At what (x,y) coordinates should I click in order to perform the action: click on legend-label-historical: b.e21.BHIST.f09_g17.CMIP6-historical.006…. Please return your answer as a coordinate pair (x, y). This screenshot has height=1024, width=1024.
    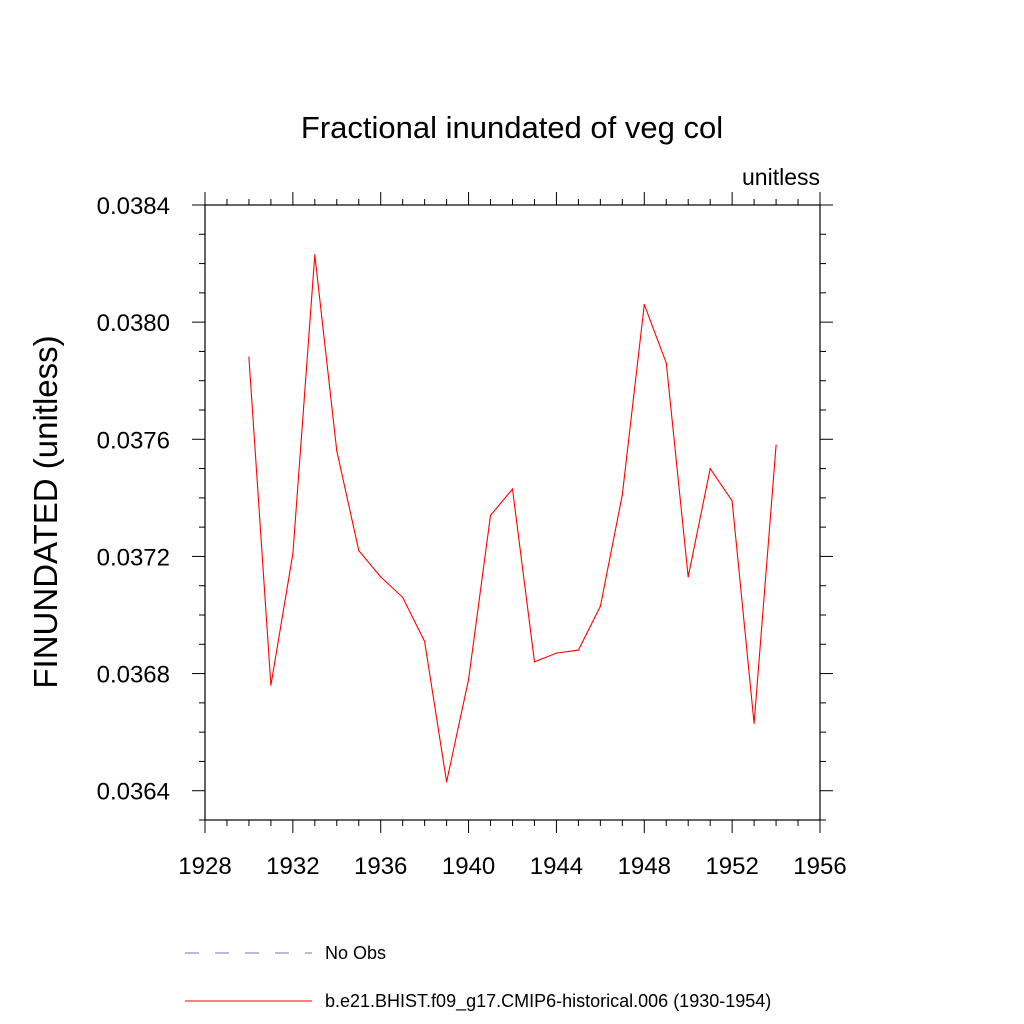
    Looking at the image, I should click on (548, 1001).